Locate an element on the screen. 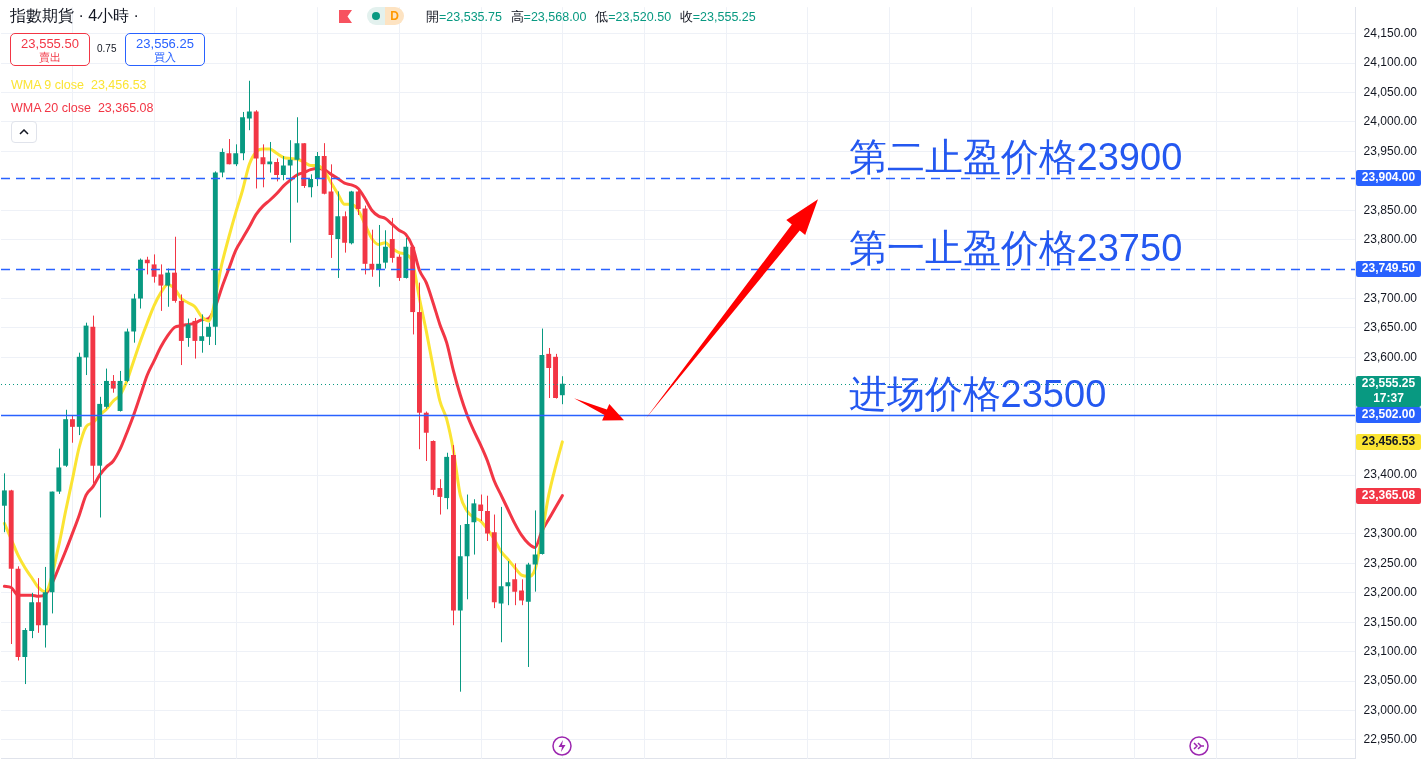 Image resolution: width=1428 pixels, height=766 pixels. price-tag: 23,456.53 is located at coordinates (1388, 441).